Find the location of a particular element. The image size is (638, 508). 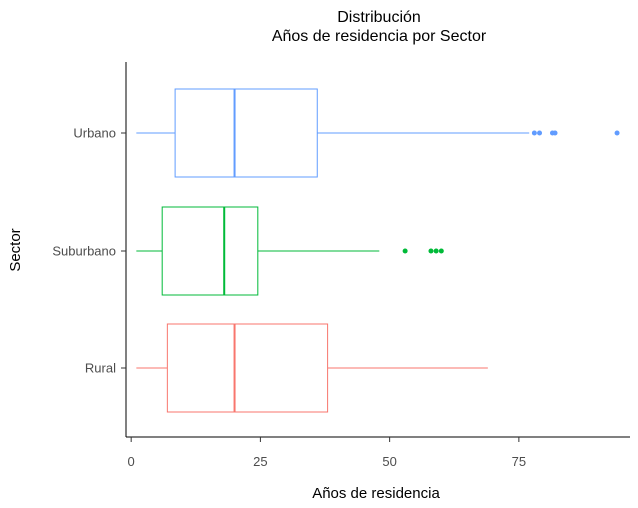

box-suburbano is located at coordinates (210, 251).